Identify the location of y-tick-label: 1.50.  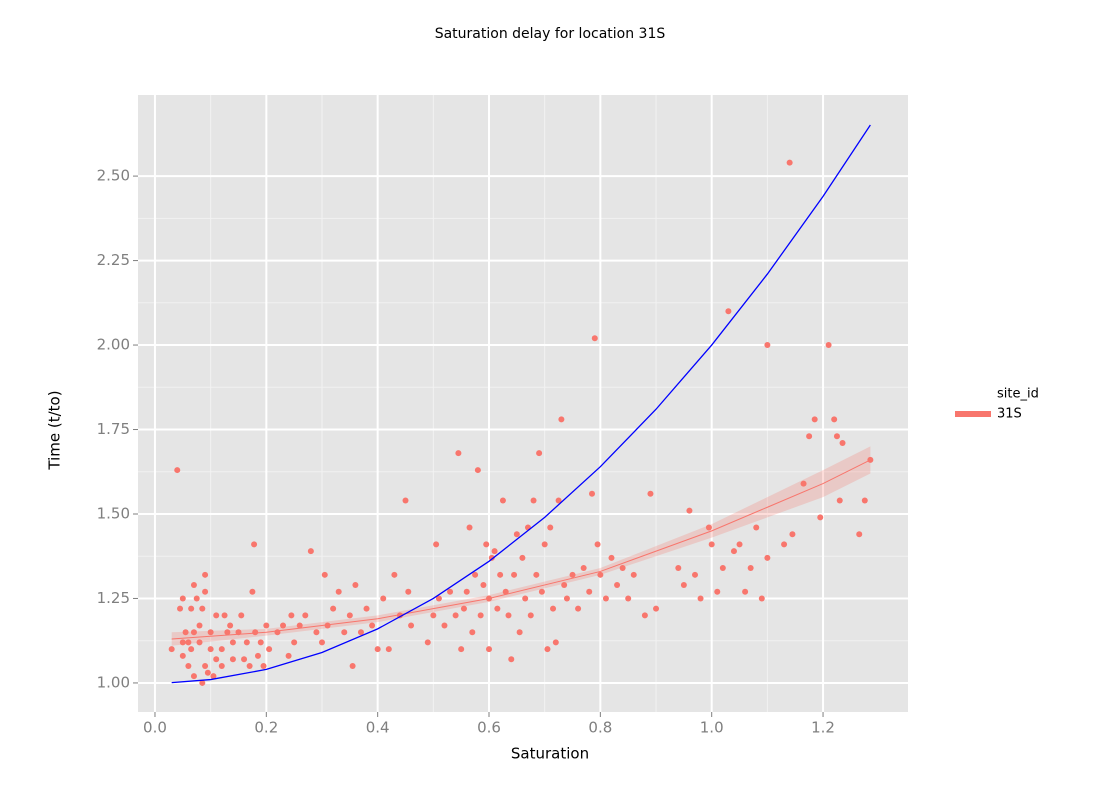
(113, 513).